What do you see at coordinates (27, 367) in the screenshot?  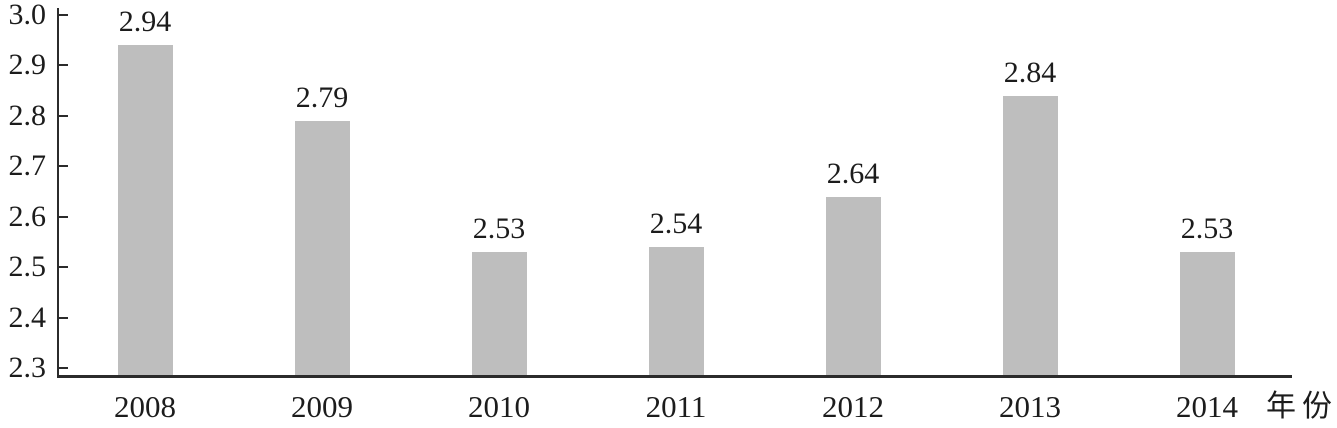 I see `y-axis-tick-label: 2.3` at bounding box center [27, 367].